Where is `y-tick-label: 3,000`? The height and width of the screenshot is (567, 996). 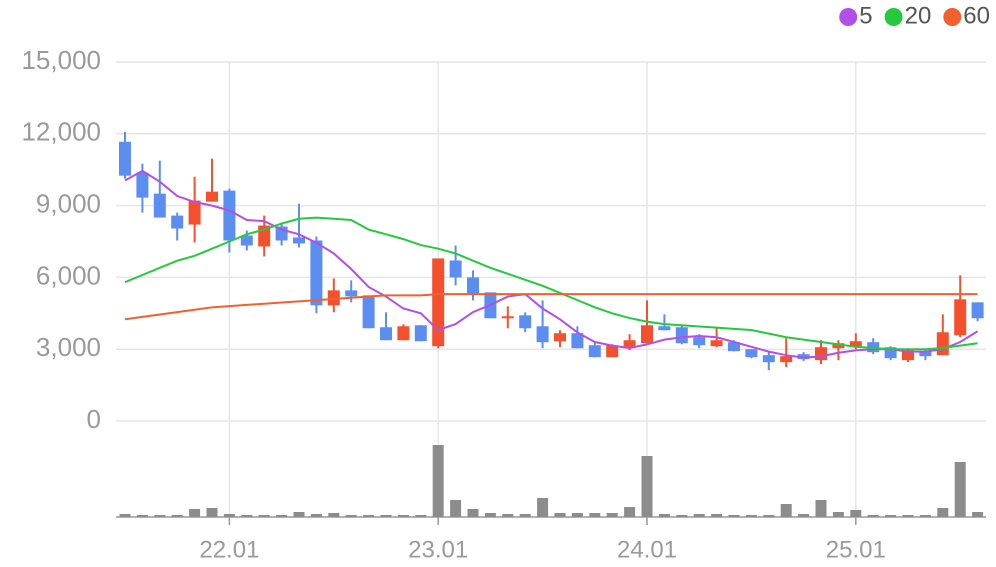
y-tick-label: 3,000 is located at coordinates (68, 347).